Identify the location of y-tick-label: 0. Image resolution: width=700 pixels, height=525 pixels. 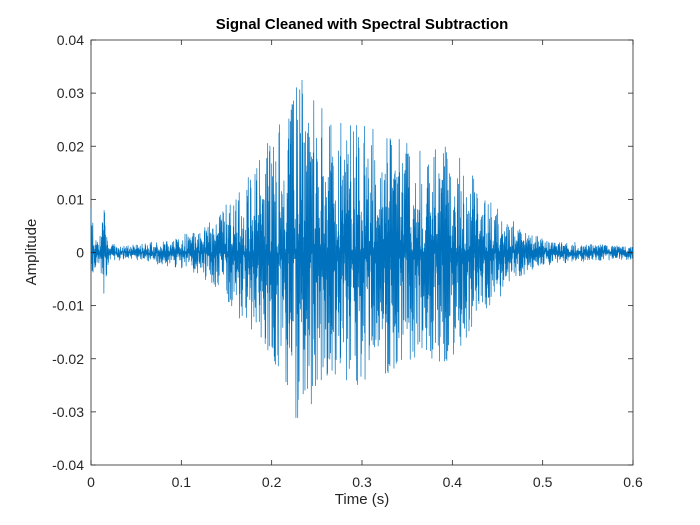
(80, 253).